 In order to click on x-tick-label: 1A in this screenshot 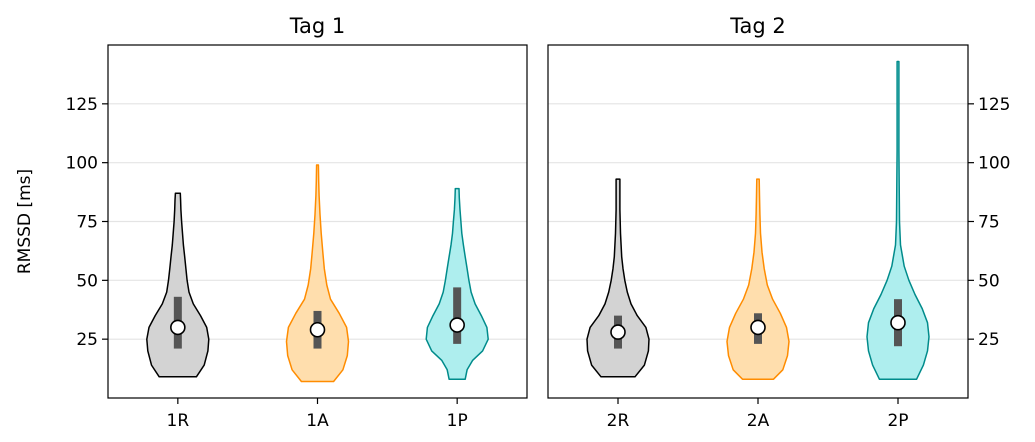, I will do `click(317, 421)`.